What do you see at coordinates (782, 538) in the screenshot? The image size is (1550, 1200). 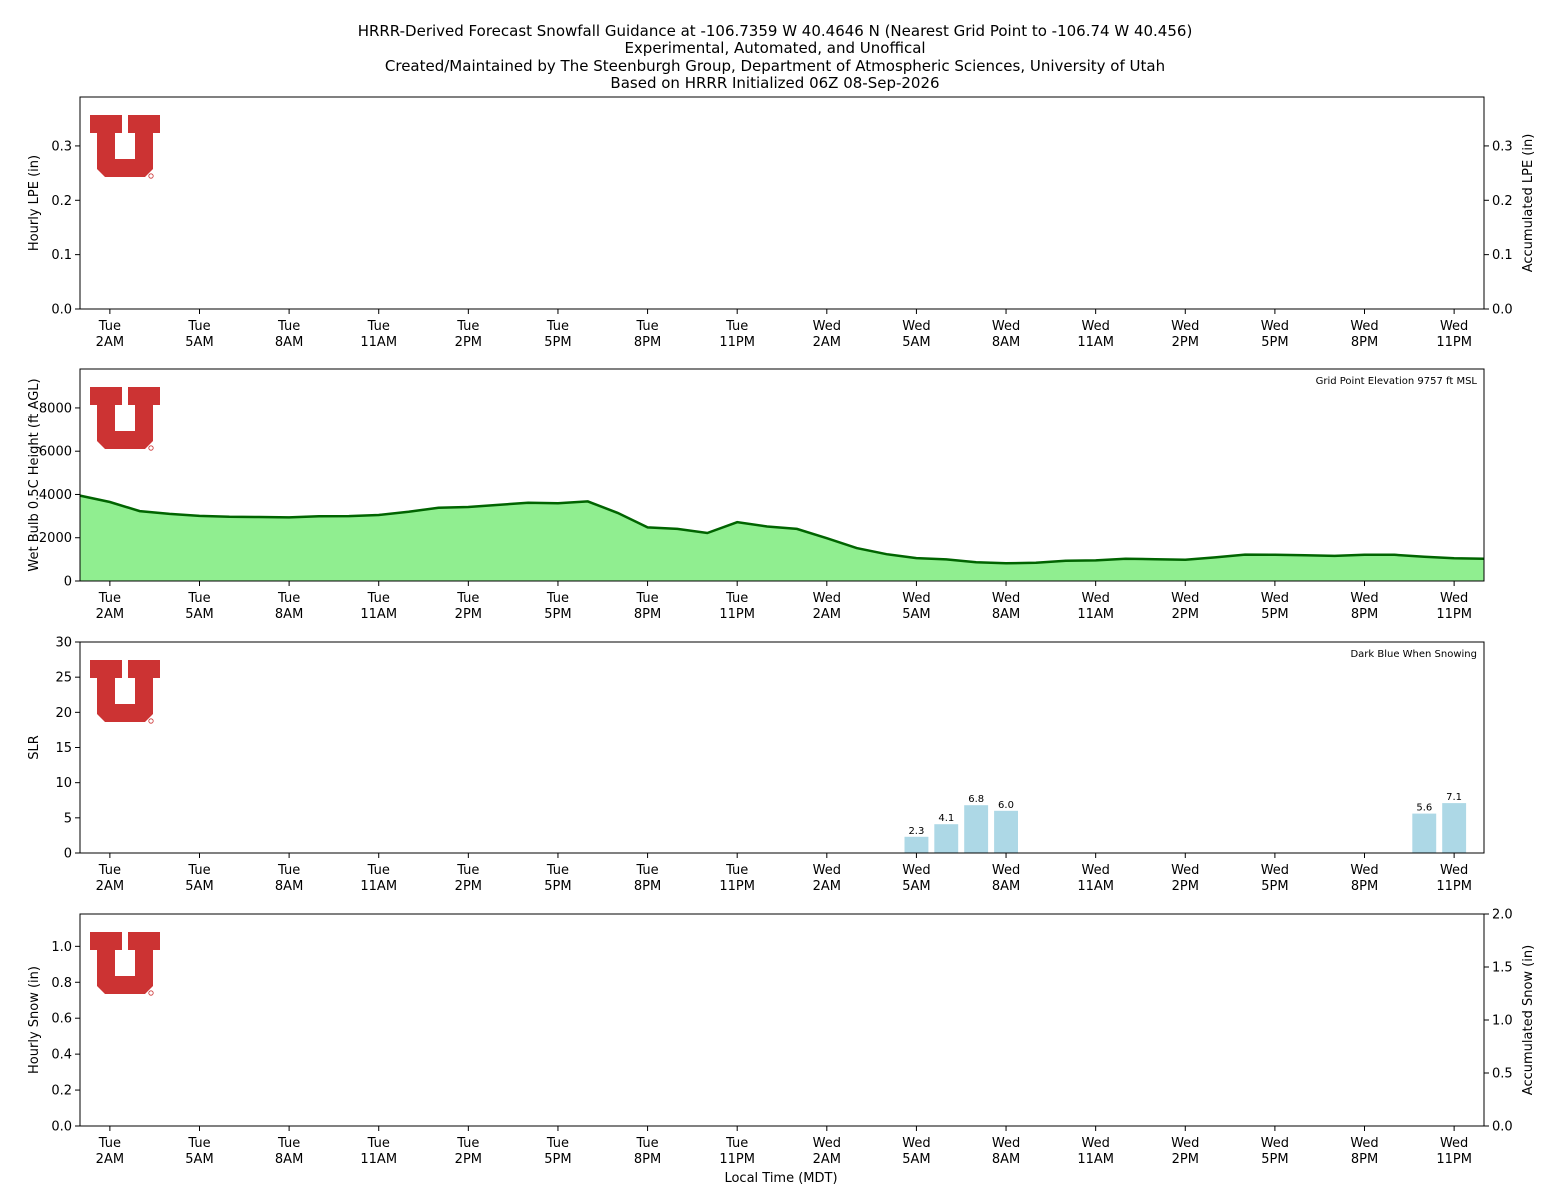 I see `wetbulb-area-fill` at bounding box center [782, 538].